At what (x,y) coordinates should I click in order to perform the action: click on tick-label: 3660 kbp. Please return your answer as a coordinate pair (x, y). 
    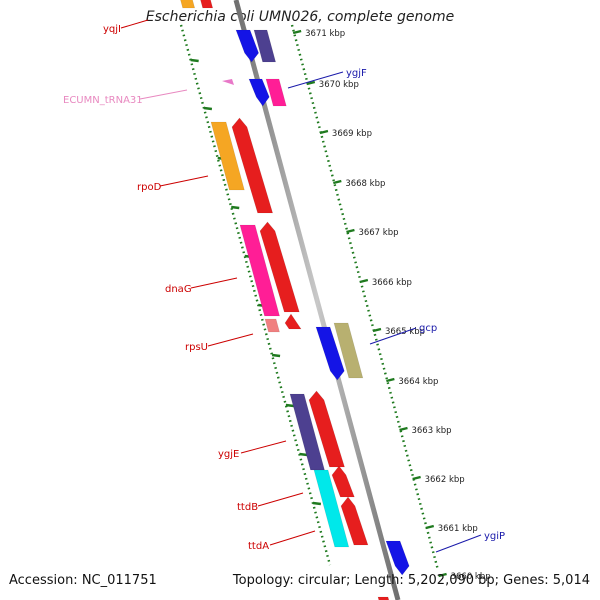
    Looking at the image, I should click on (471, 577).